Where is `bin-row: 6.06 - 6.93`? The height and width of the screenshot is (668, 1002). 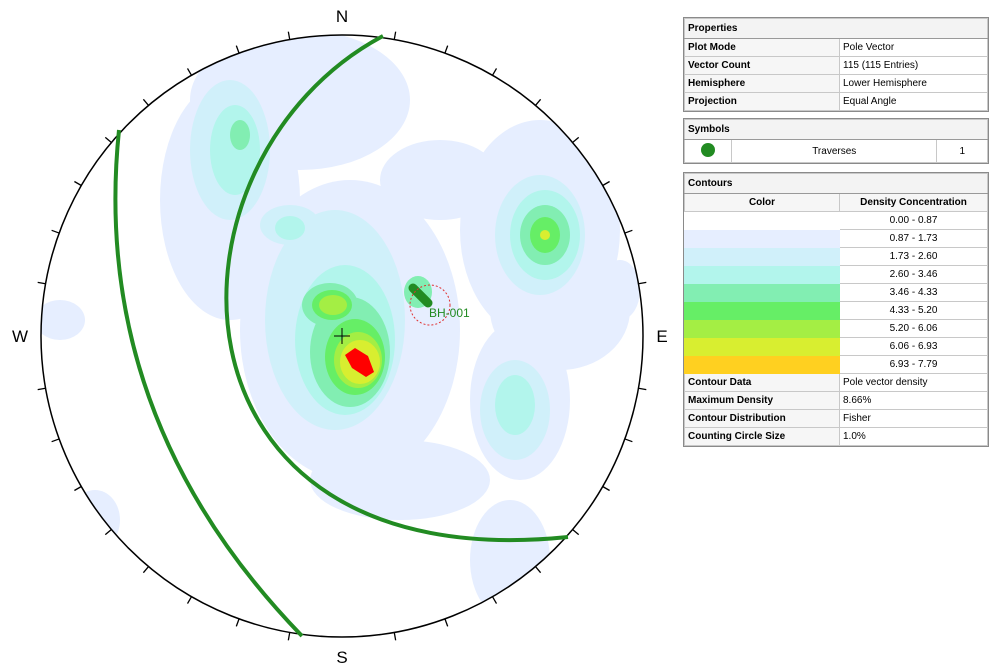 bin-row: 6.06 - 6.93 is located at coordinates (836, 346).